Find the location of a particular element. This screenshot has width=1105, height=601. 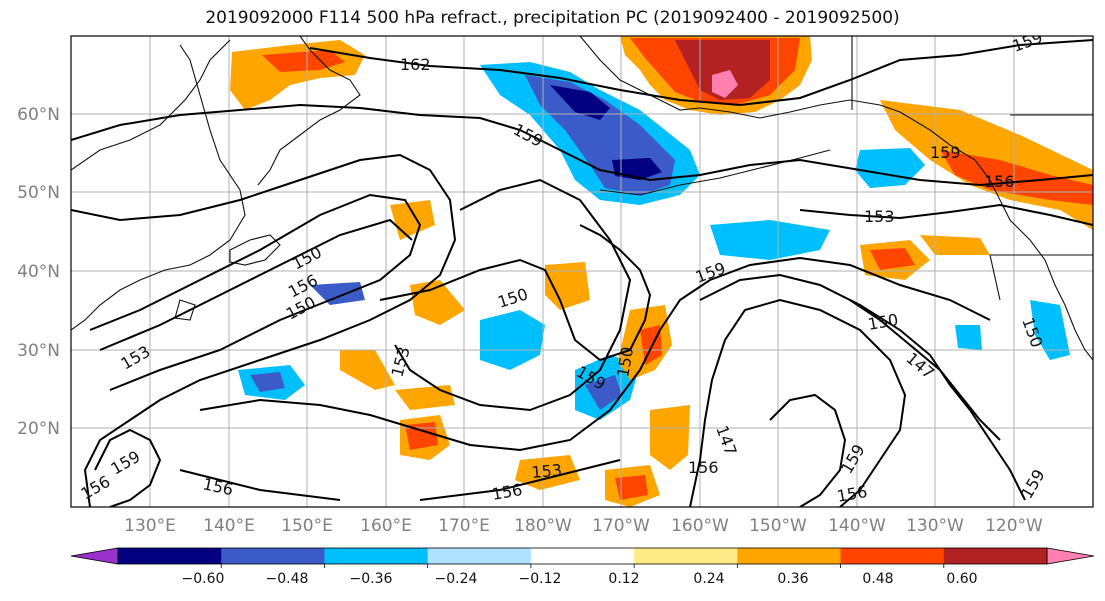

lat-label: 50°N is located at coordinates (38, 193).